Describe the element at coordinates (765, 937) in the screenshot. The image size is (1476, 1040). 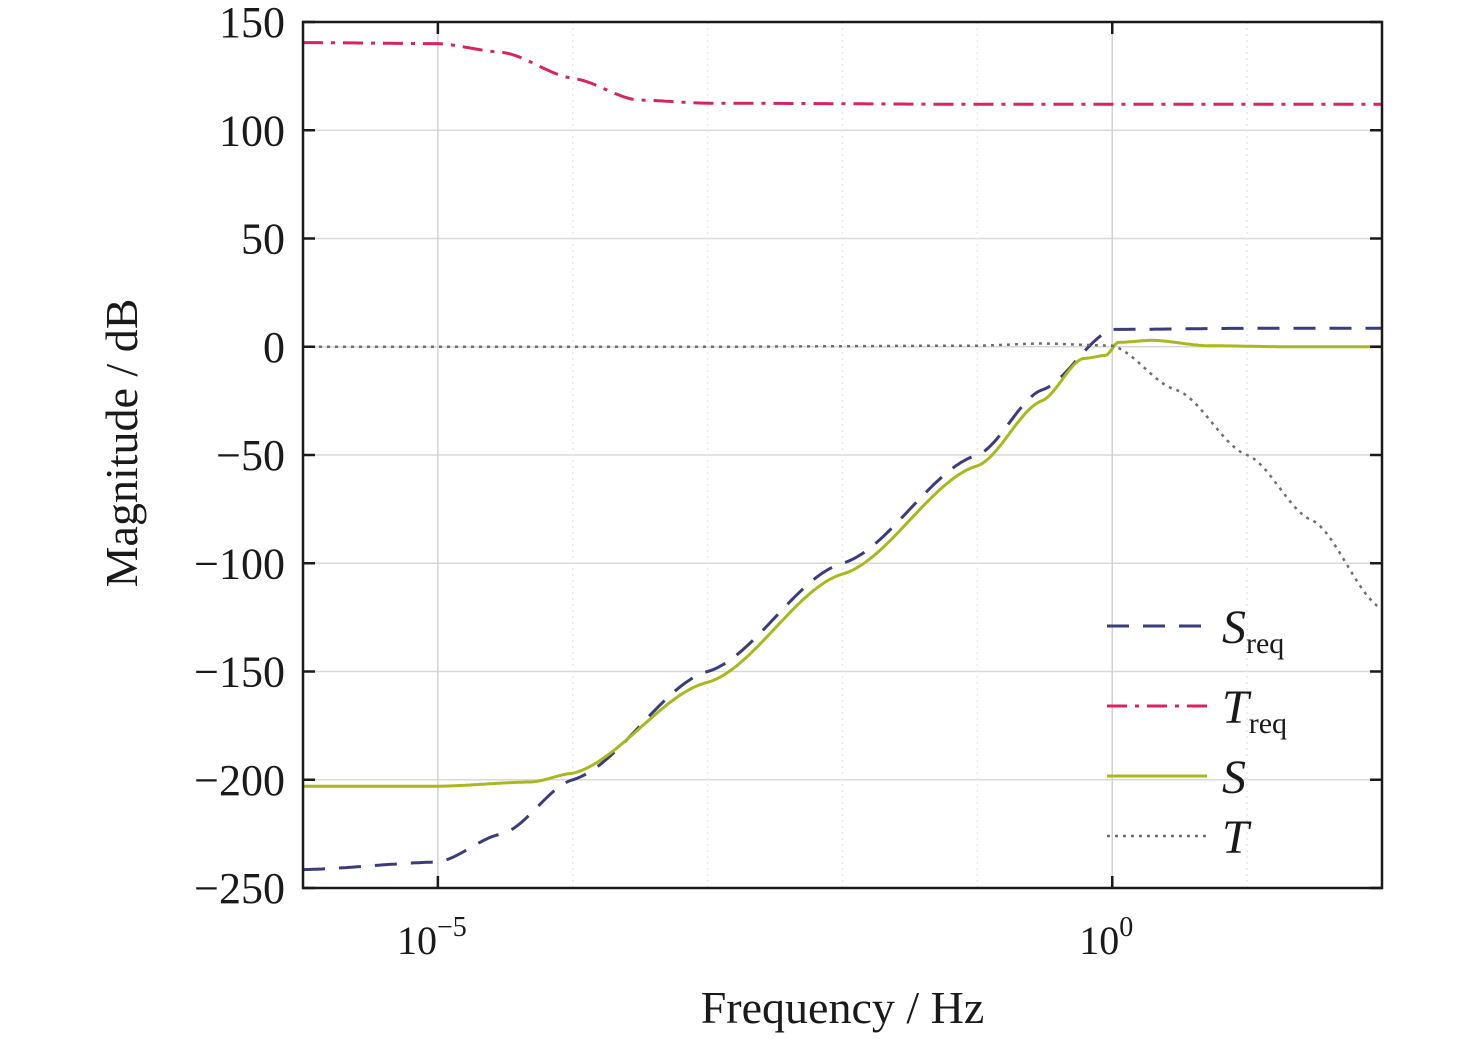
I see `x-tick-labels: 10⁻⁵ 10⁰` at that location.